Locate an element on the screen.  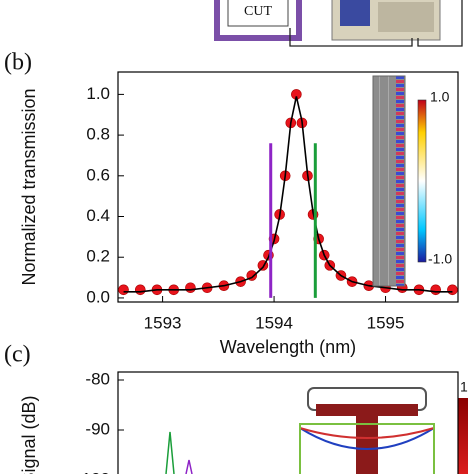
x-tick-label: 1594 is located at coordinates (274, 322).